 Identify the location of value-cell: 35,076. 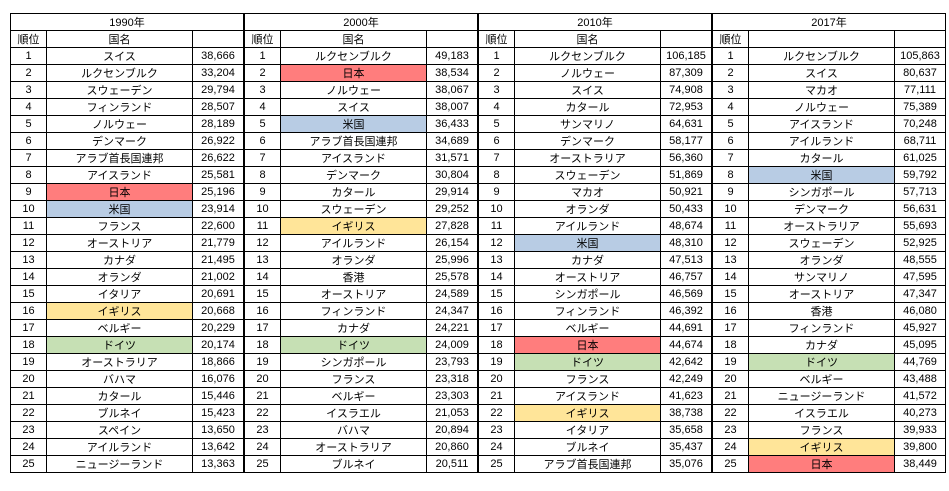
(686, 464).